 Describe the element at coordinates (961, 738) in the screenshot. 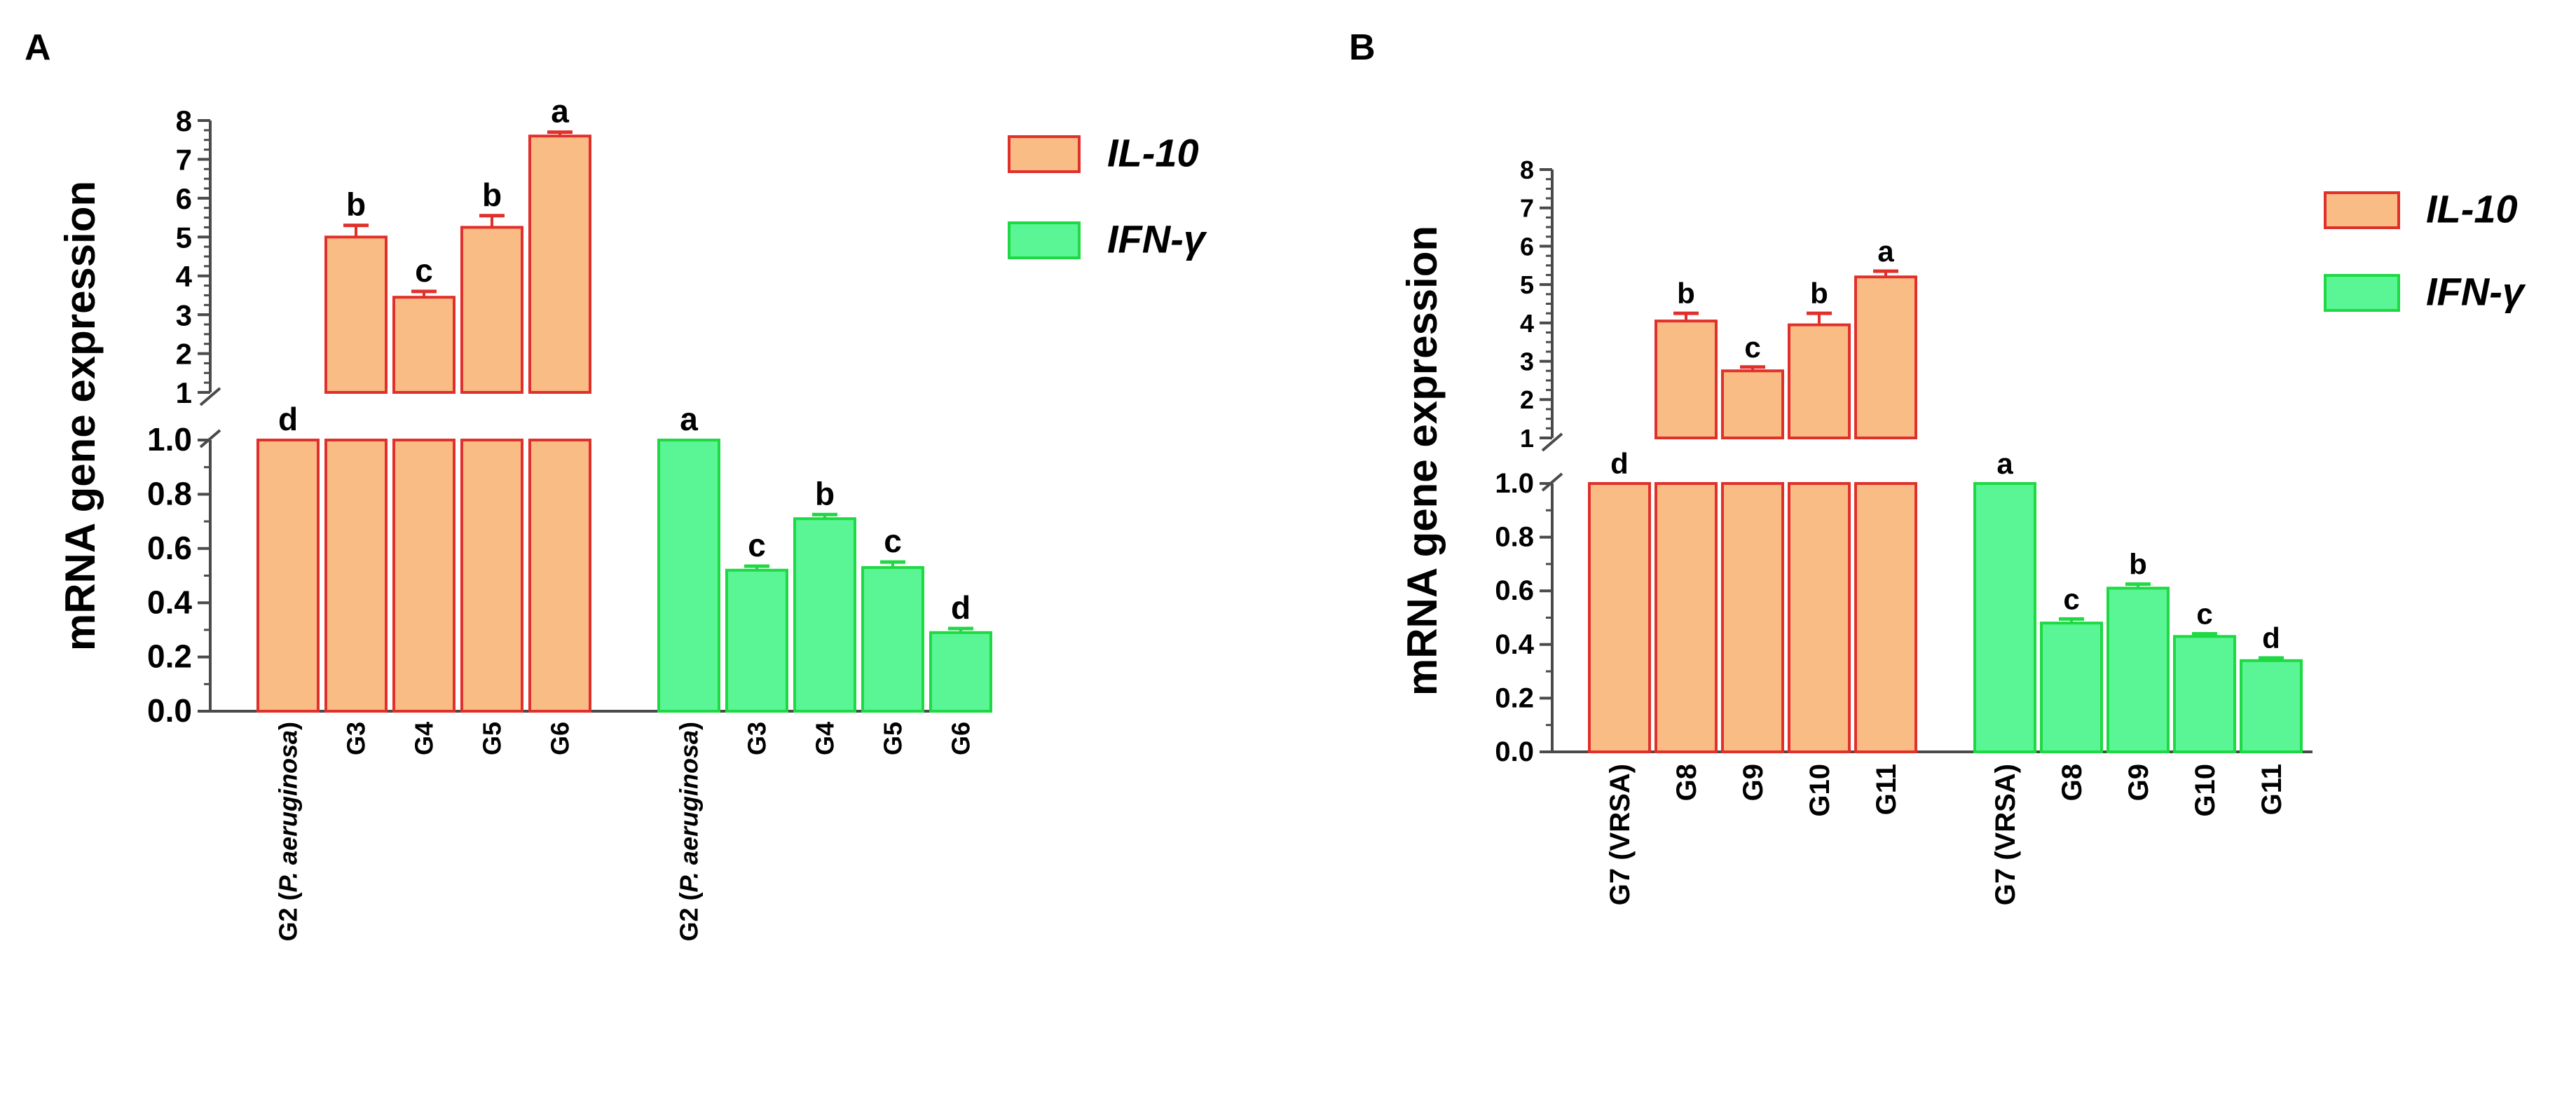

I see `x-category-label: G6` at that location.